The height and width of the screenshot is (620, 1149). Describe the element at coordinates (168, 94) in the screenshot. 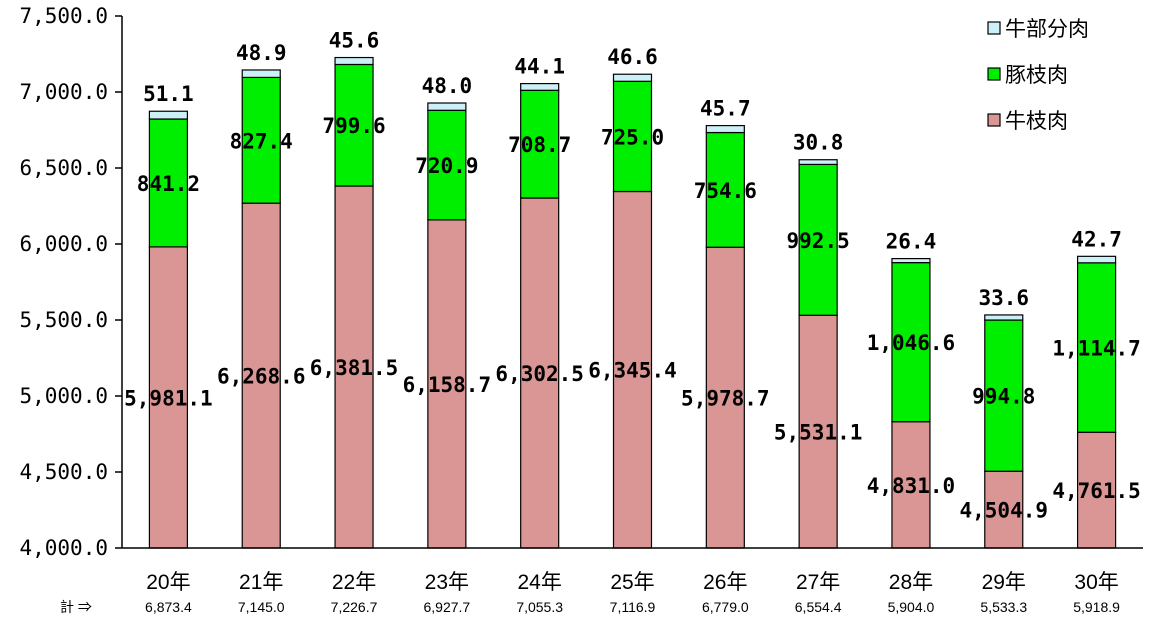

I see `bar-value-label: 51.1` at that location.